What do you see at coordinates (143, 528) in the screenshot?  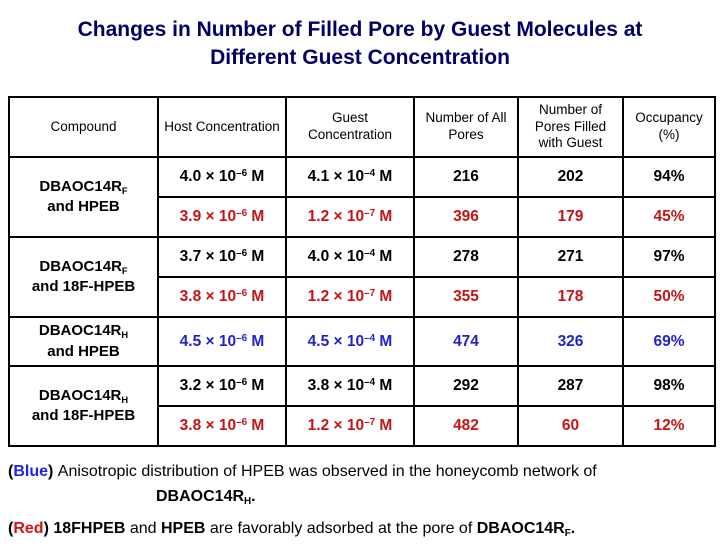 I see `note-segment: and` at bounding box center [143, 528].